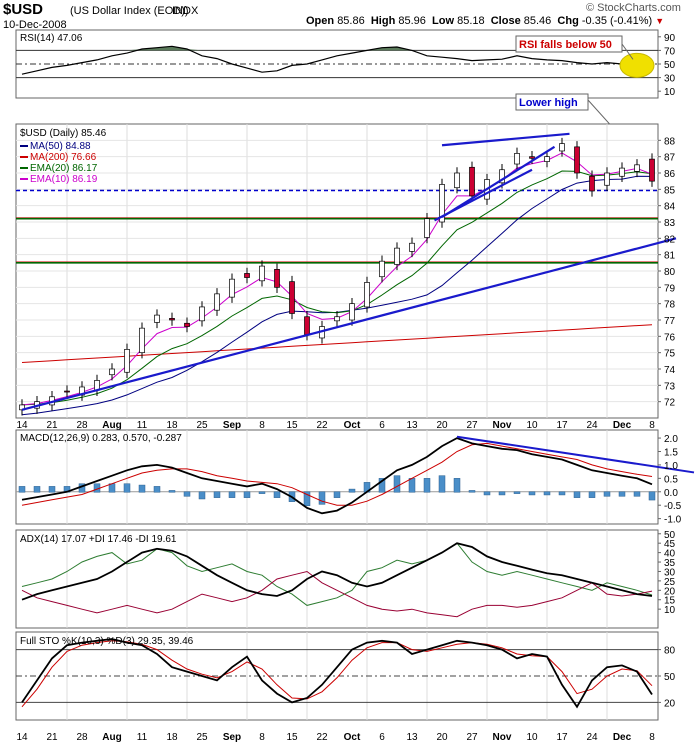 The width and height of the screenshot is (700, 748). Describe the element at coordinates (502, 737) in the screenshot. I see `bottom-x-label: Nov` at that location.